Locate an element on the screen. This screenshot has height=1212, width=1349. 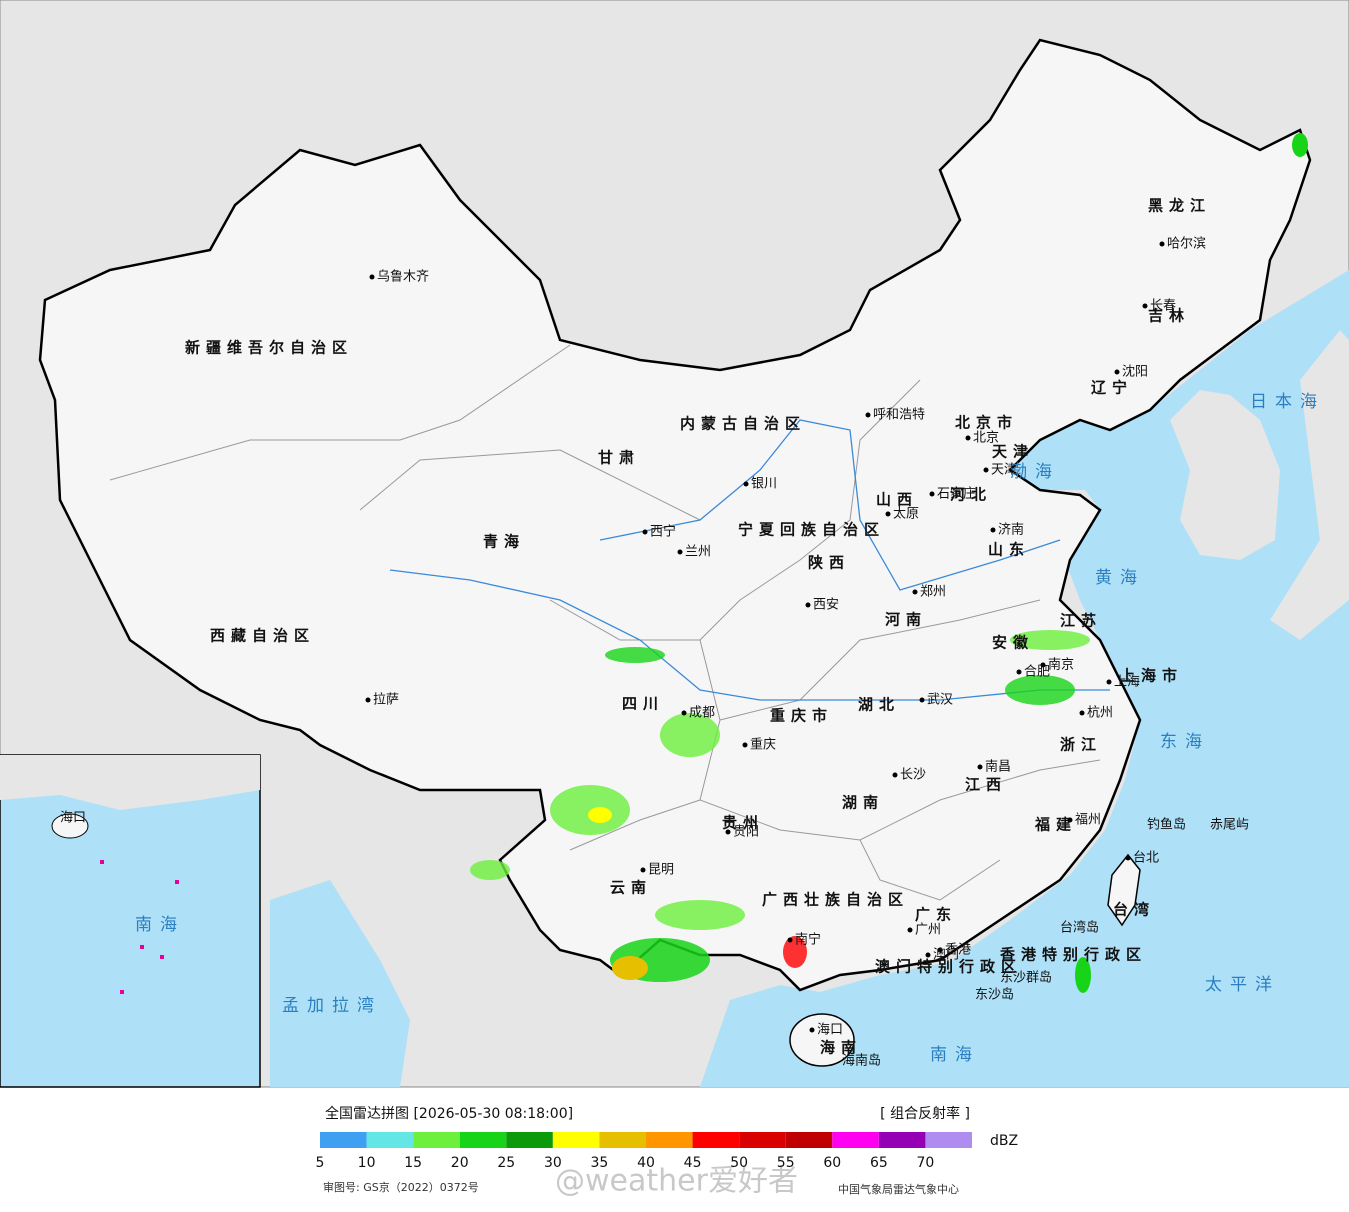
city-label: 香港 is located at coordinates (958, 950).